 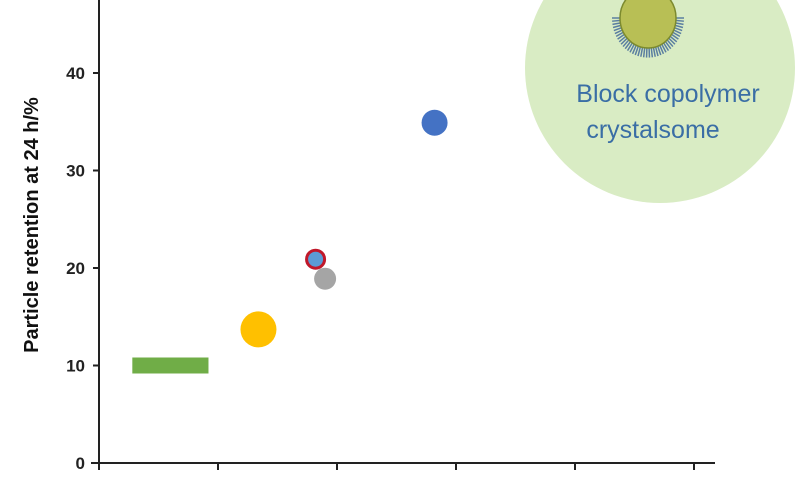 What do you see at coordinates (170, 365) in the screenshot?
I see `data-bar` at bounding box center [170, 365].